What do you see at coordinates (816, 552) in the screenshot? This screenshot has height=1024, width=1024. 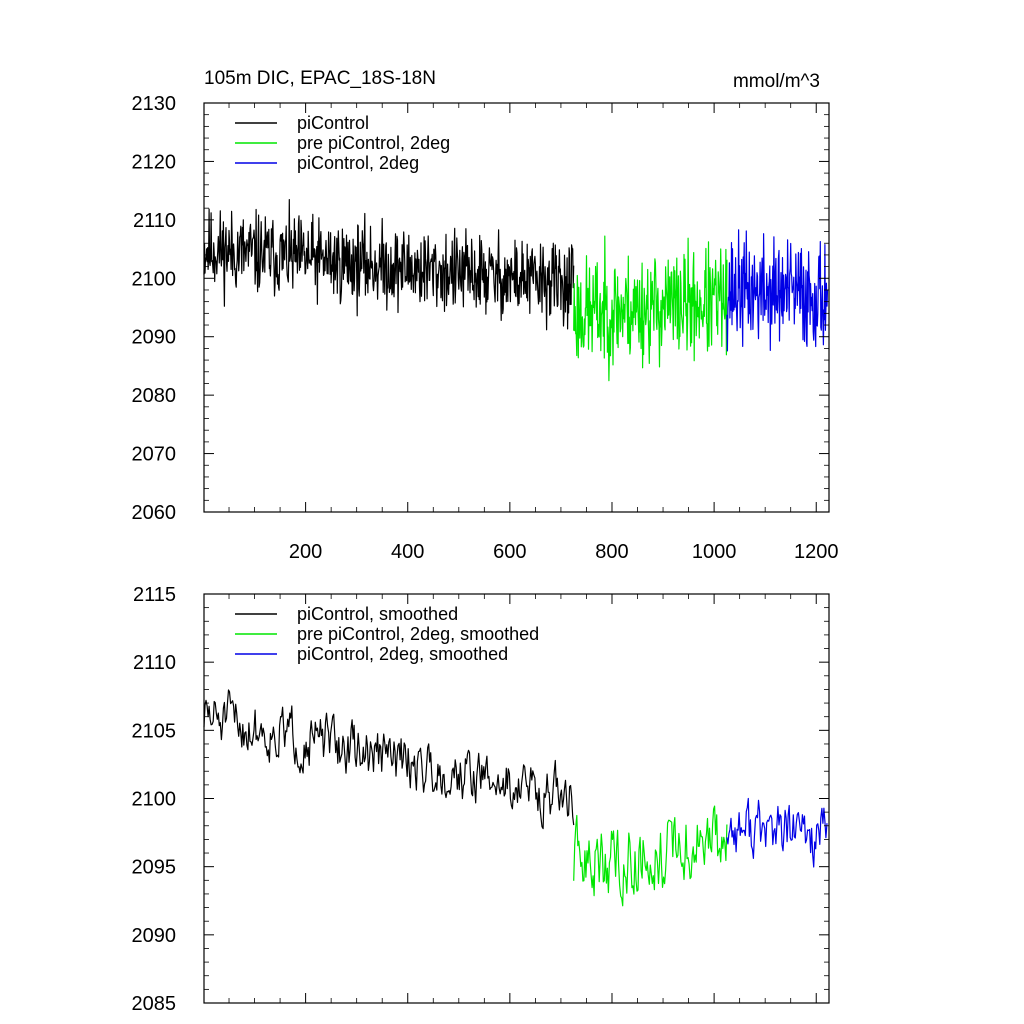 I see `x-tick-label: 1200` at bounding box center [816, 552].